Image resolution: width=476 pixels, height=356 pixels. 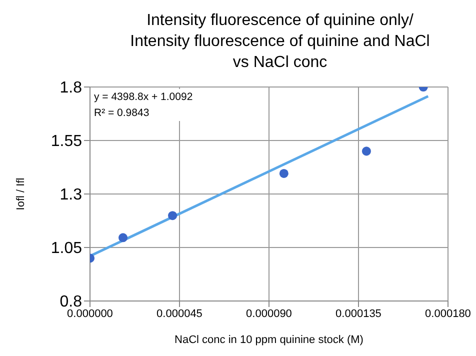 I want to click on x-tick-label: 0.000135, so click(x=359, y=314).